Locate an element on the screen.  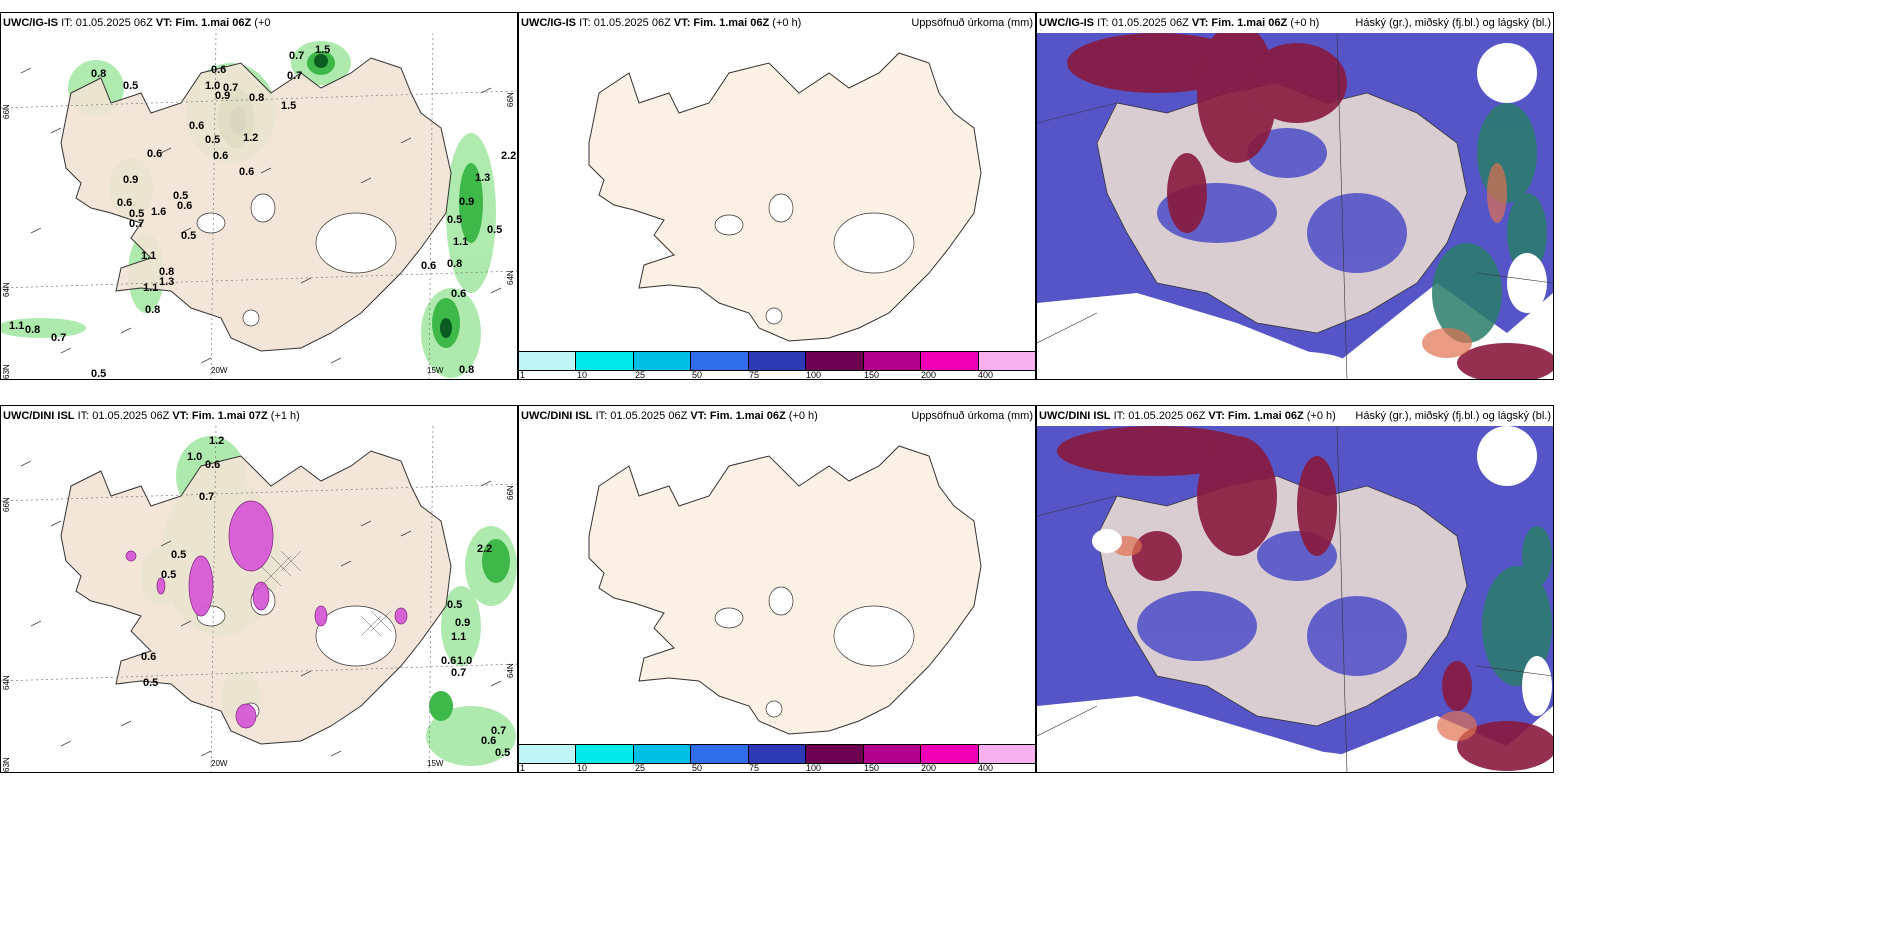
svg-text: 15W is located at coordinates (435, 370).